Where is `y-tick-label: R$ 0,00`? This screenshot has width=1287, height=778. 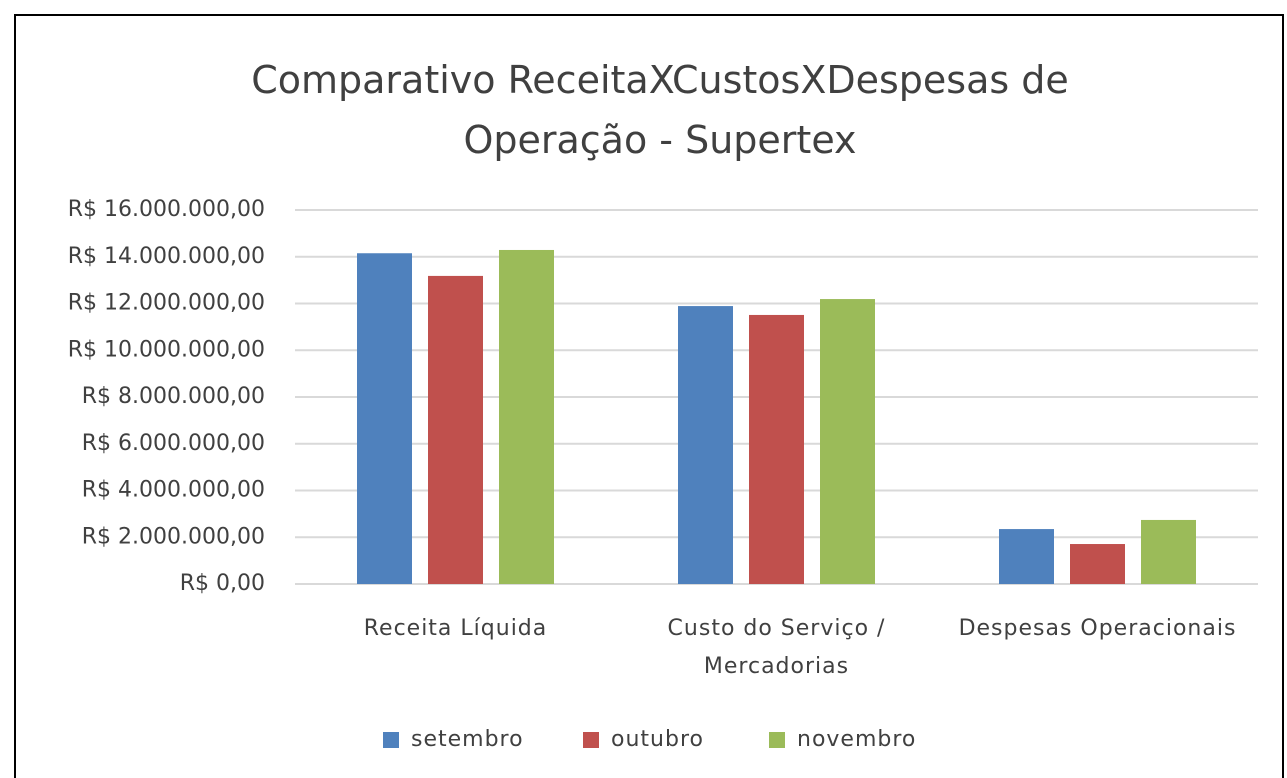
y-tick-label: R$ 0,00 is located at coordinates (222, 583).